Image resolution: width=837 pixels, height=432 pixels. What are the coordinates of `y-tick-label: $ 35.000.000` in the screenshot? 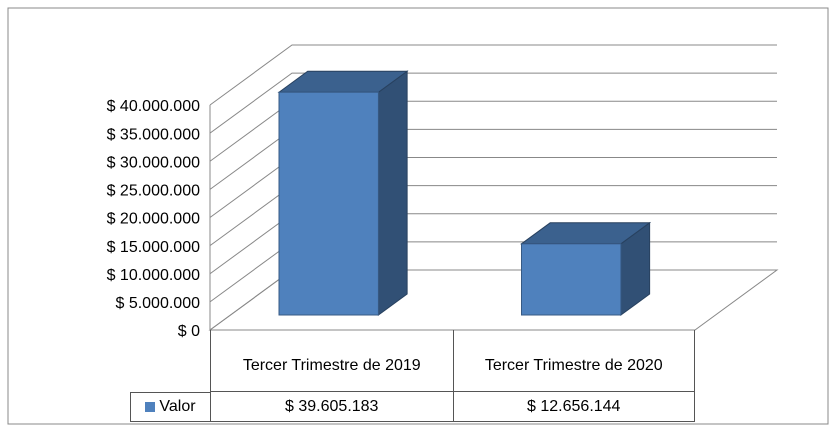 It's located at (154, 134).